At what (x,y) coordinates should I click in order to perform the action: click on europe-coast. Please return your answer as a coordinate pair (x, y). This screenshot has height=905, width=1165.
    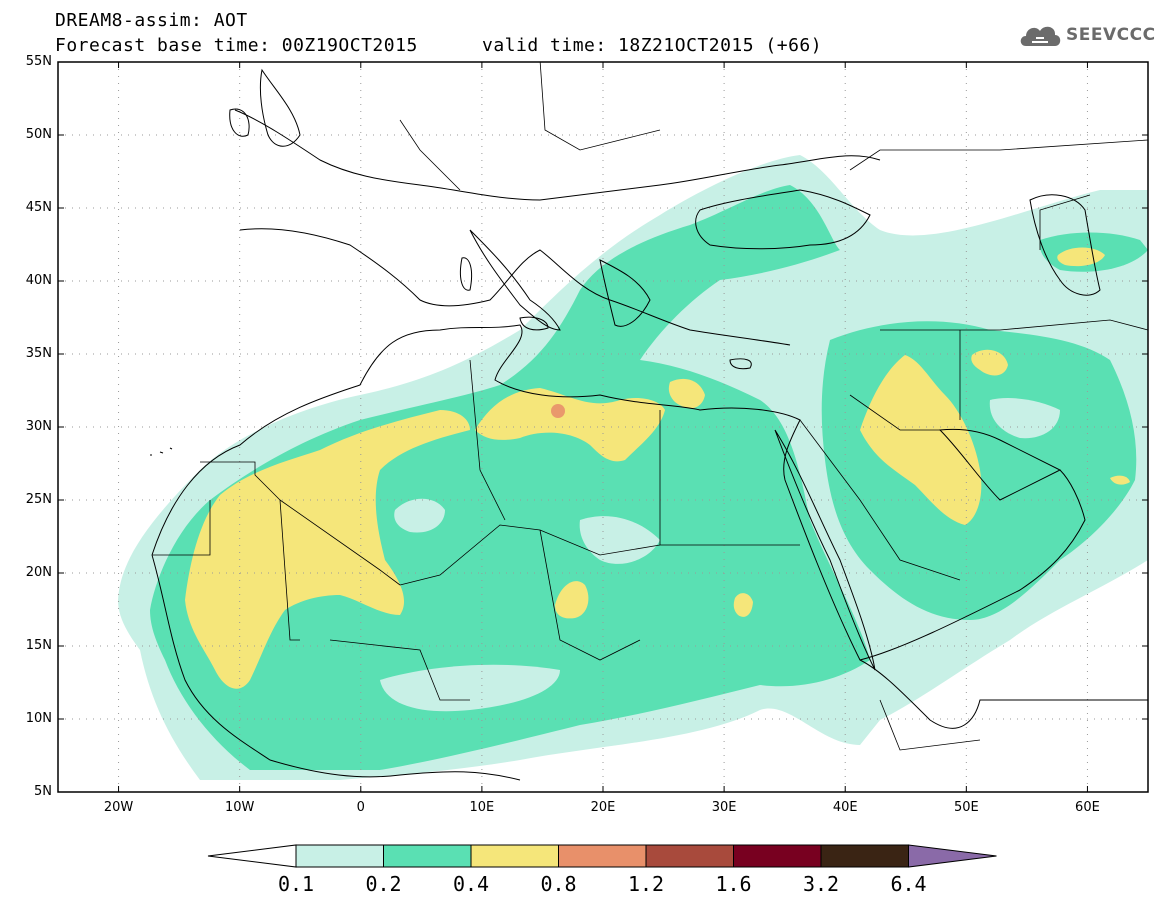
    Looking at the image, I should click on (515, 287).